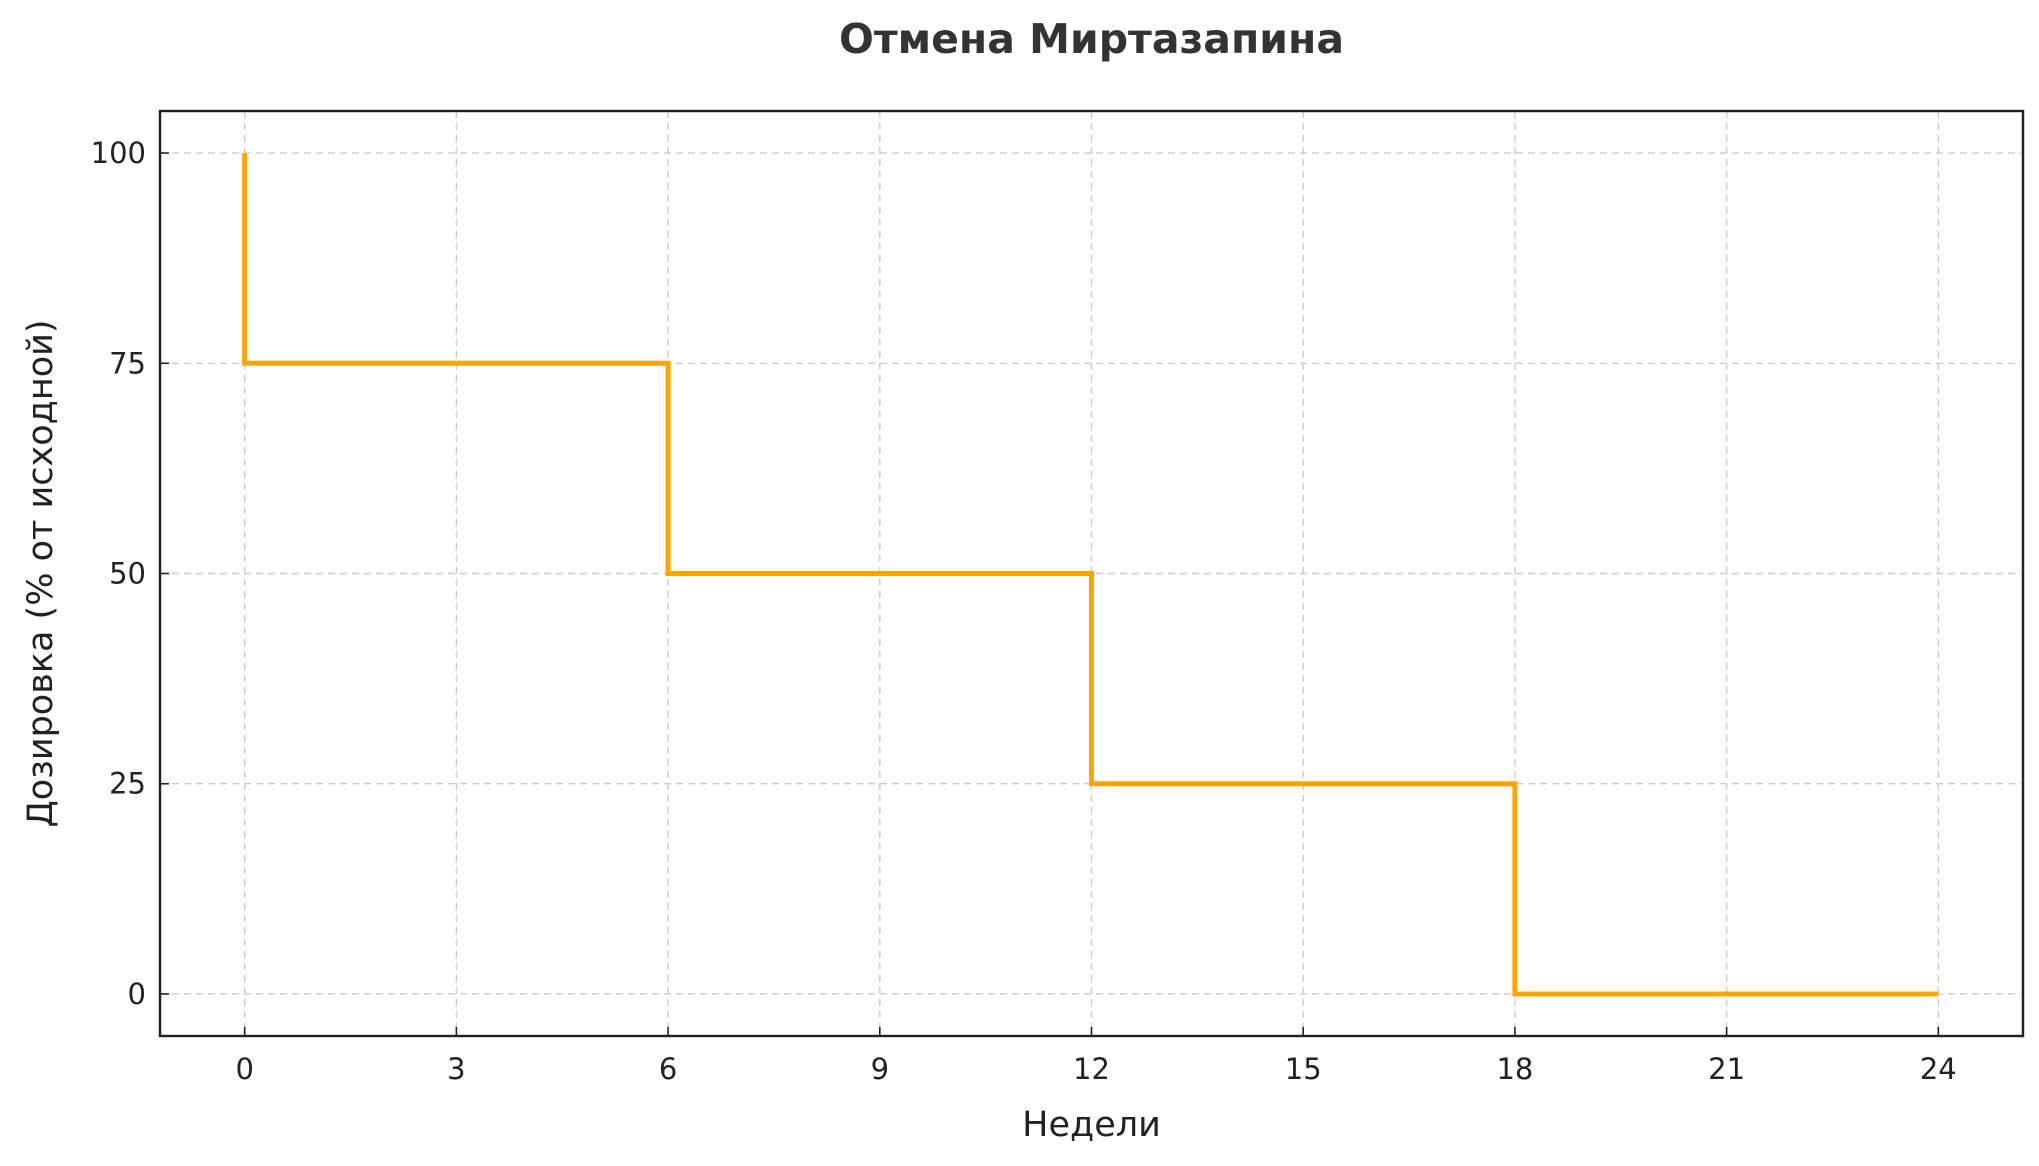  I want to click on y-tick-label: 0, so click(137, 994).